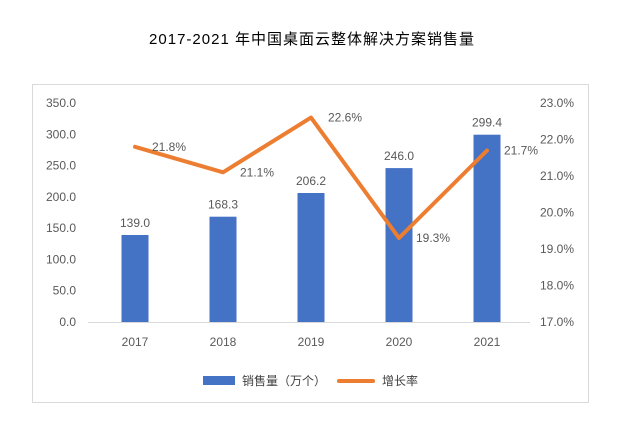 This screenshot has width=624, height=431. Describe the element at coordinates (218, 380) in the screenshot. I see `legend-bar-swatch-icon` at that location.